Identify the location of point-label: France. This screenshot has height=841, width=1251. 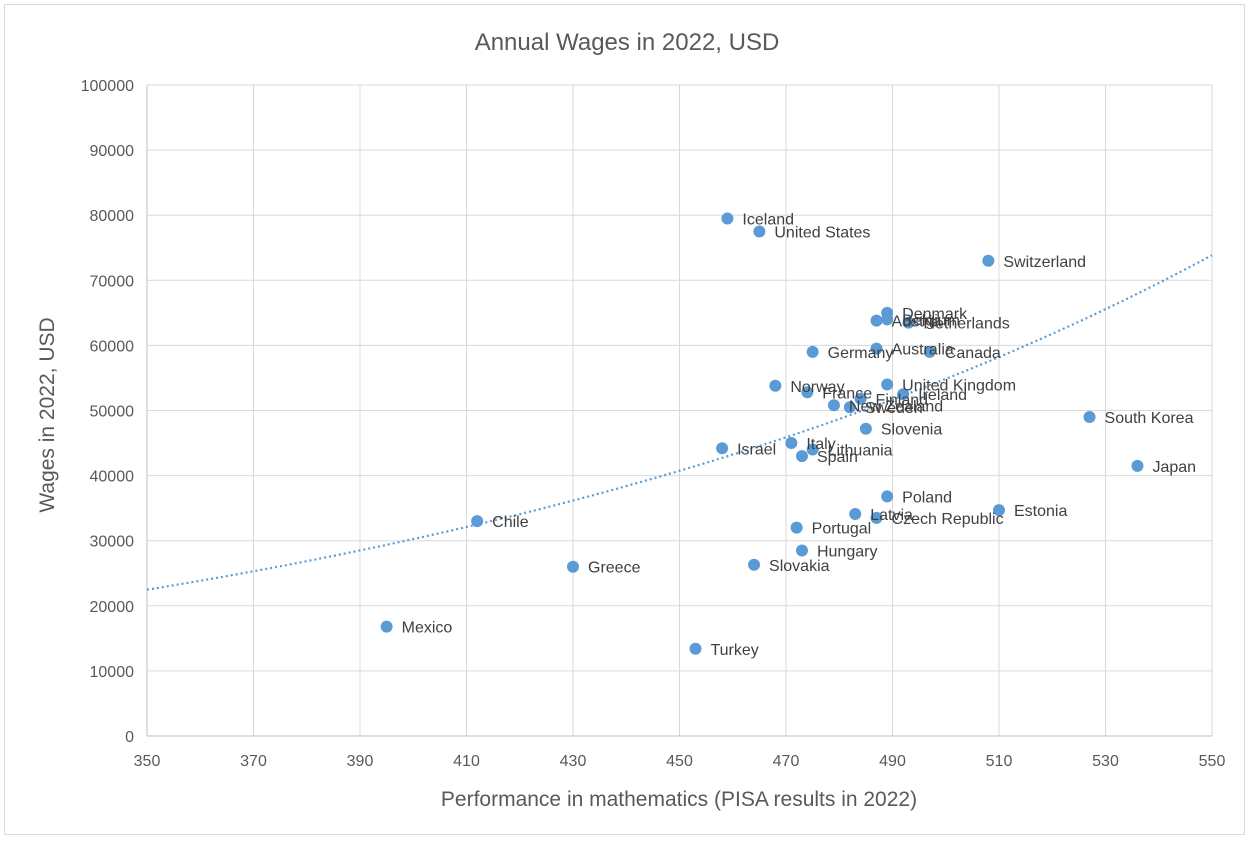
(847, 393).